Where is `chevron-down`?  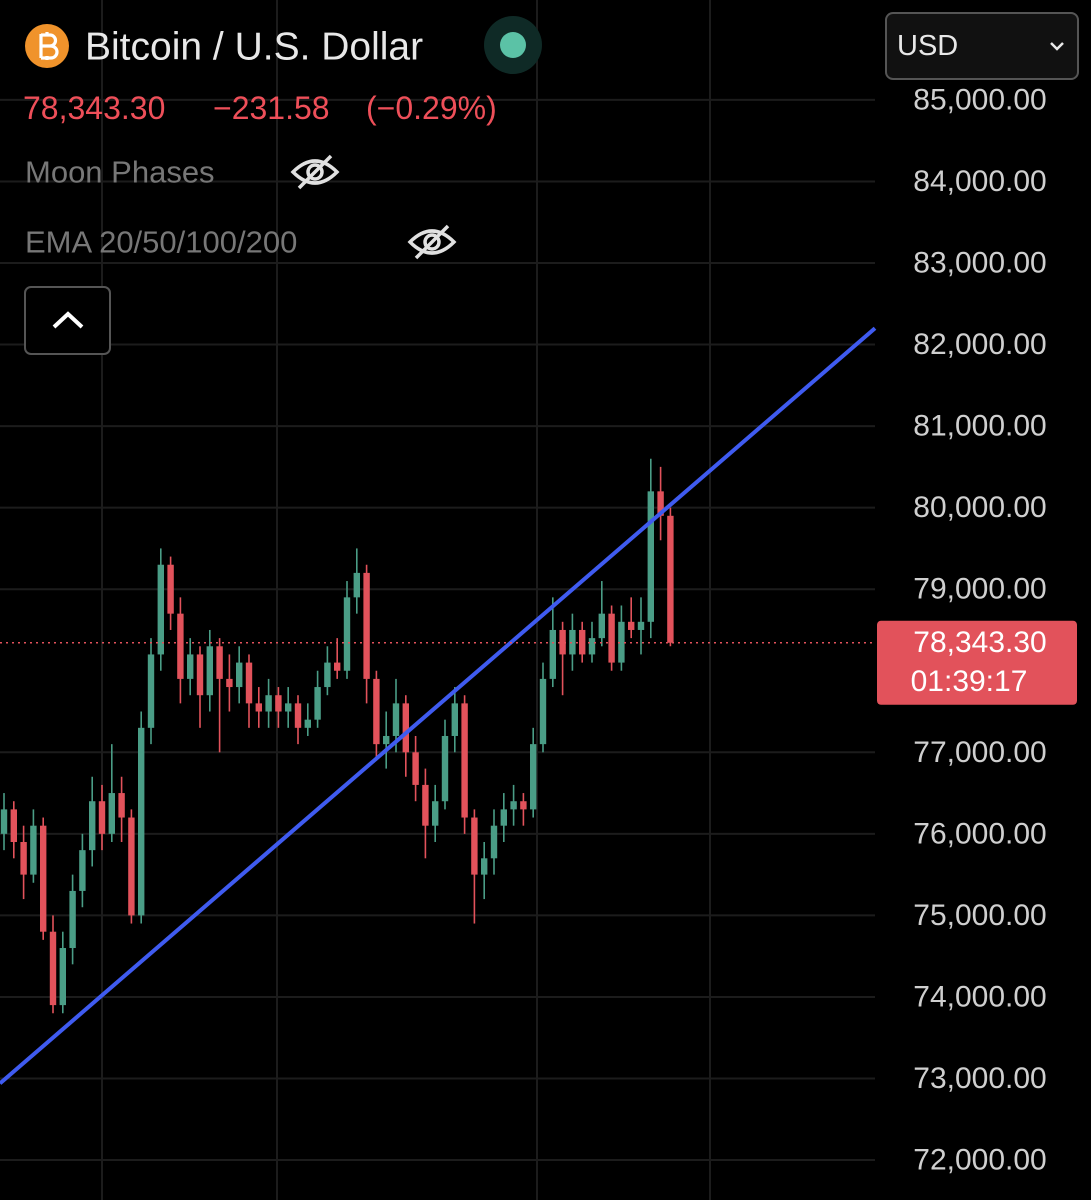
chevron-down is located at coordinates (1057, 46).